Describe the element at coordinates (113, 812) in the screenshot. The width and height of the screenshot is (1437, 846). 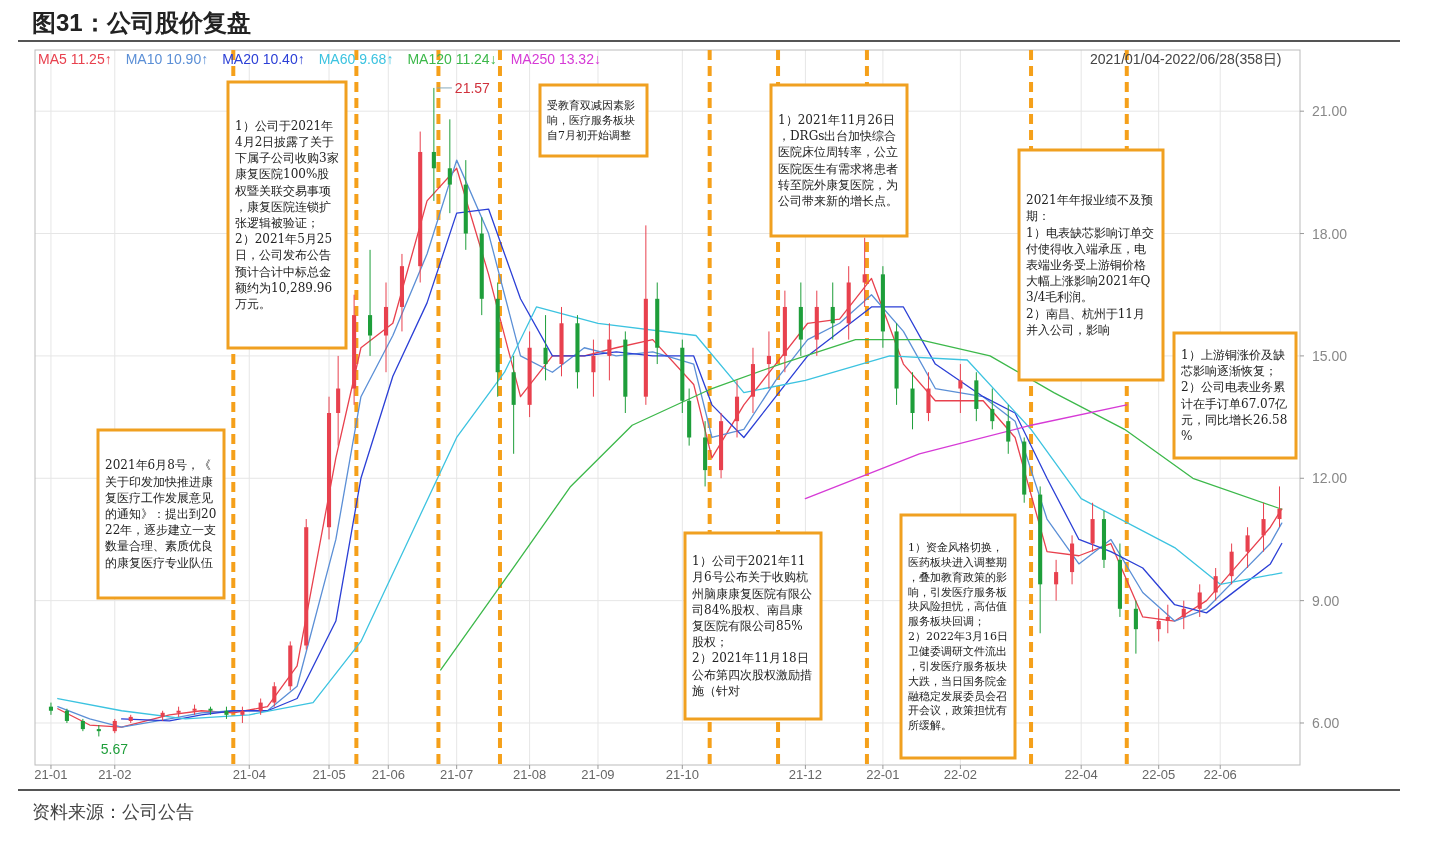
I see `text: 资料来源：公司公告` at that location.